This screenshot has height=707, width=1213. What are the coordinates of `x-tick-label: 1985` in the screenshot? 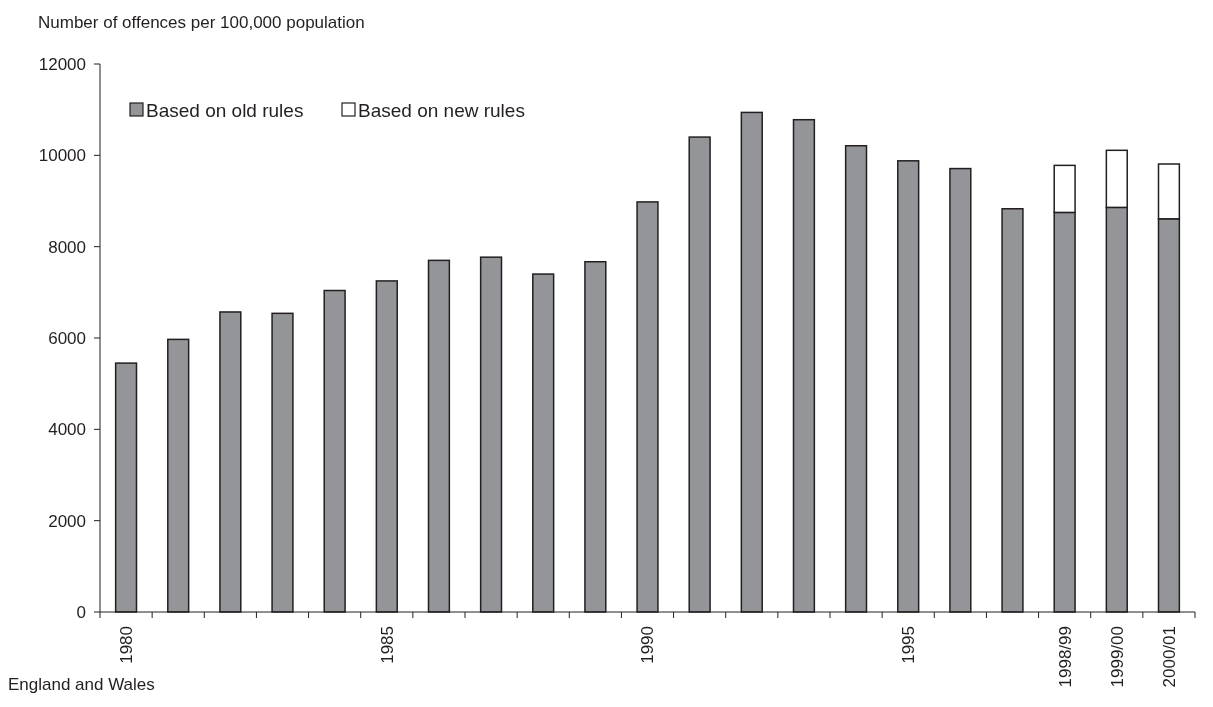 It's located at (387, 645).